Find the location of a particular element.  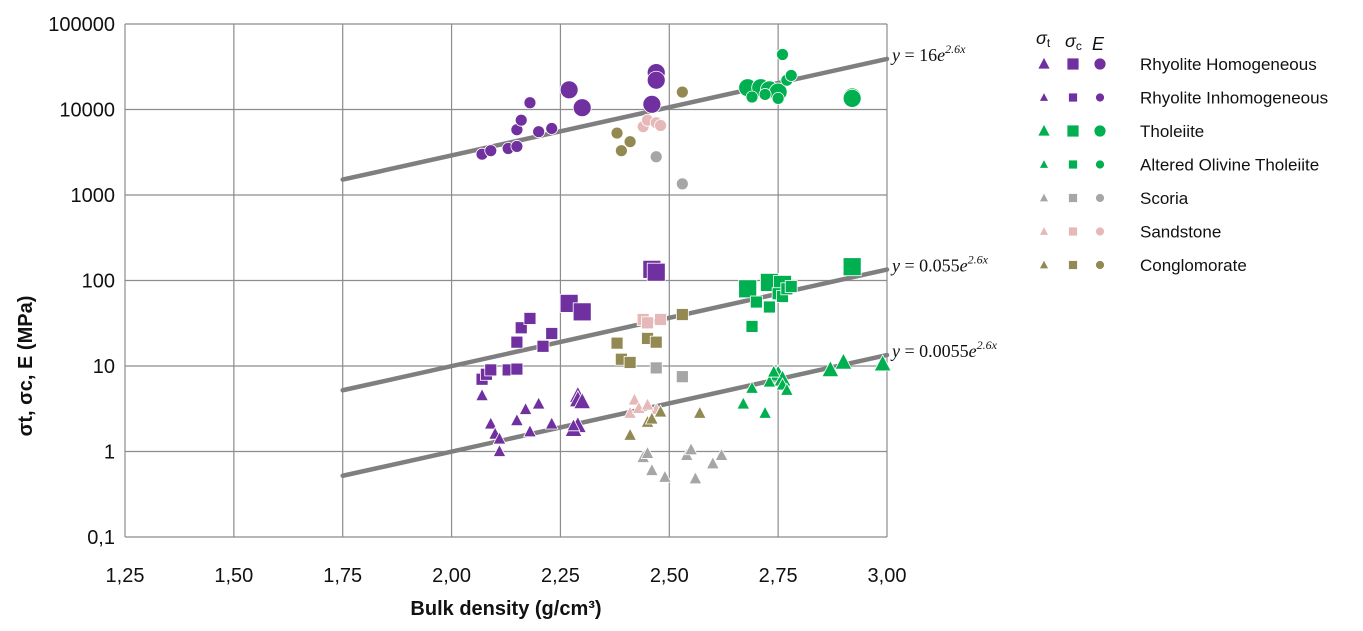

x-tick-label: 1,25 is located at coordinates (125, 576).